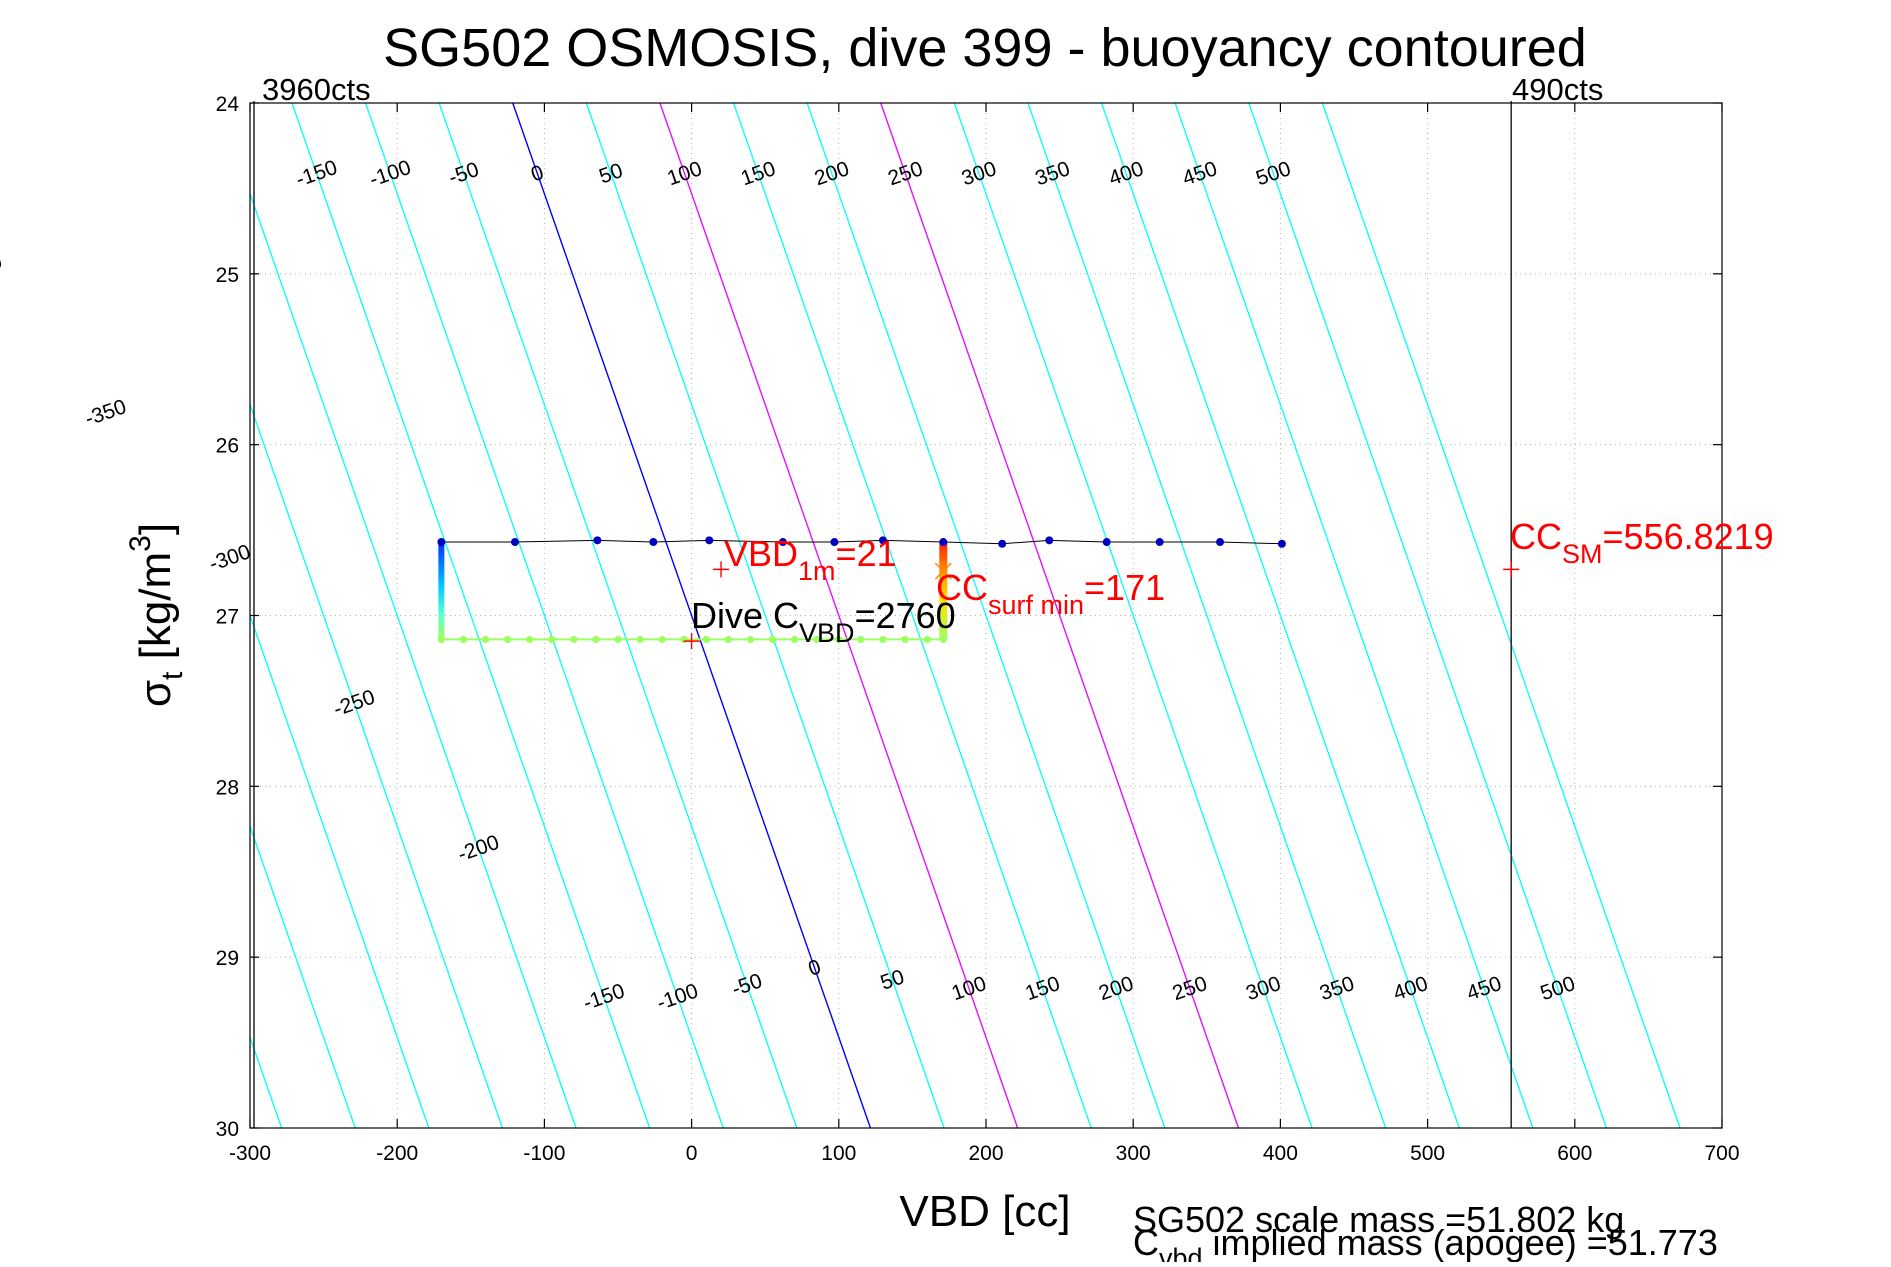 This screenshot has width=1891, height=1267. I want to click on annotation-vbd1m: VBD1m=21, so click(810, 559).